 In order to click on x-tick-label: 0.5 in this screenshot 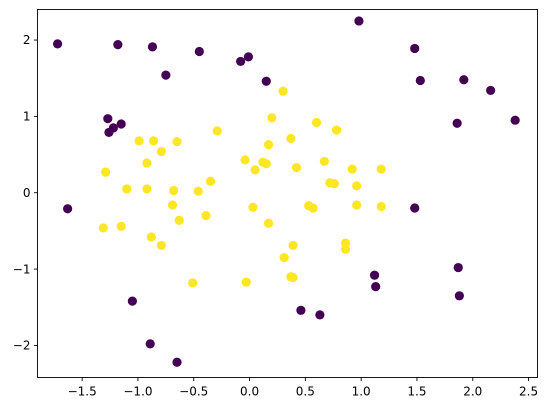, I will do `click(305, 392)`.